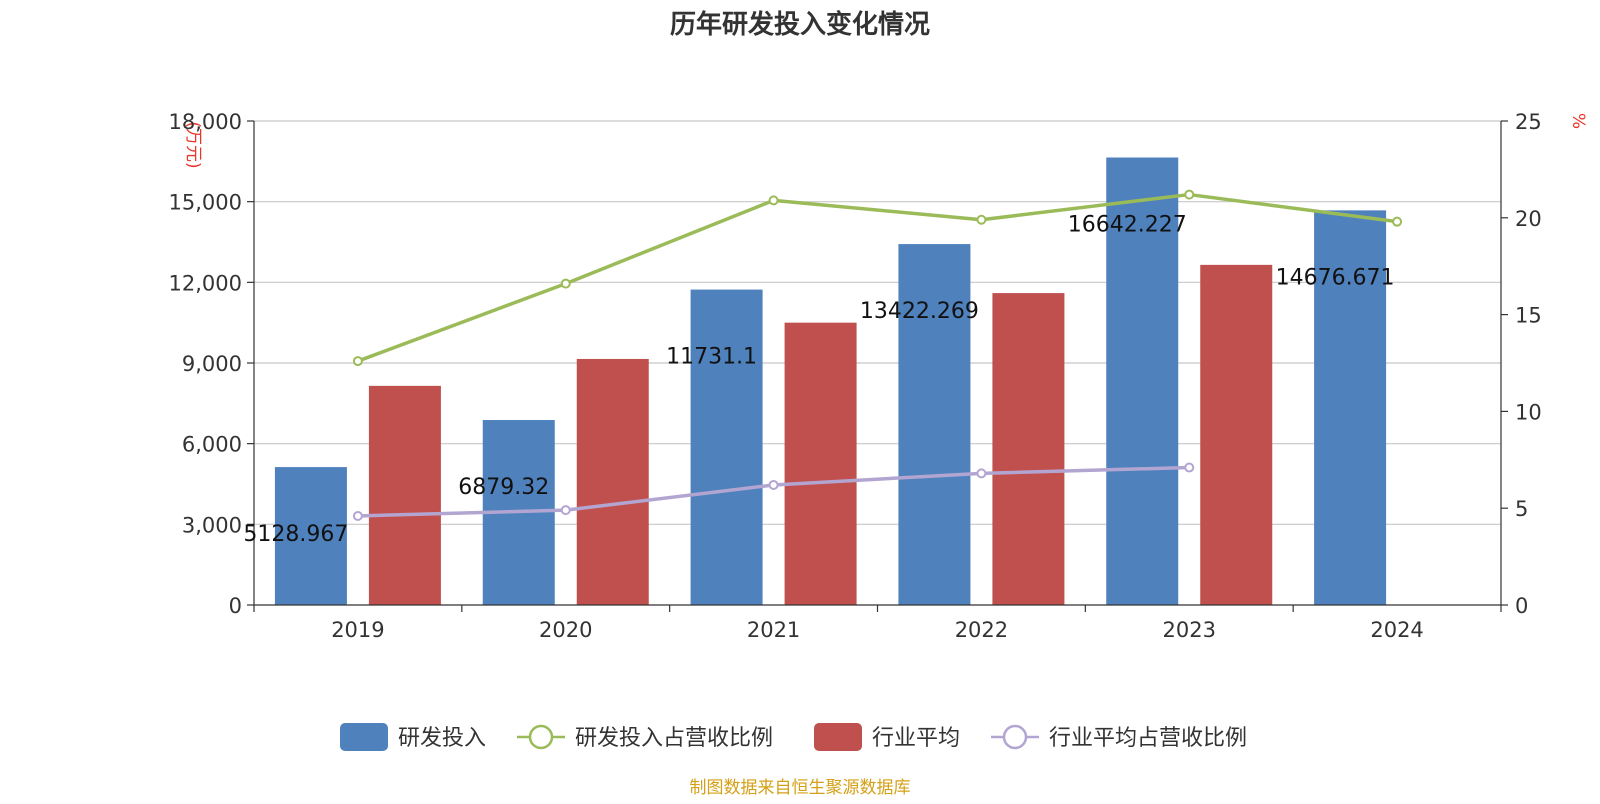  Describe the element at coordinates (193, 144) in the screenshot. I see `left-axis-unit: (万元)` at that location.